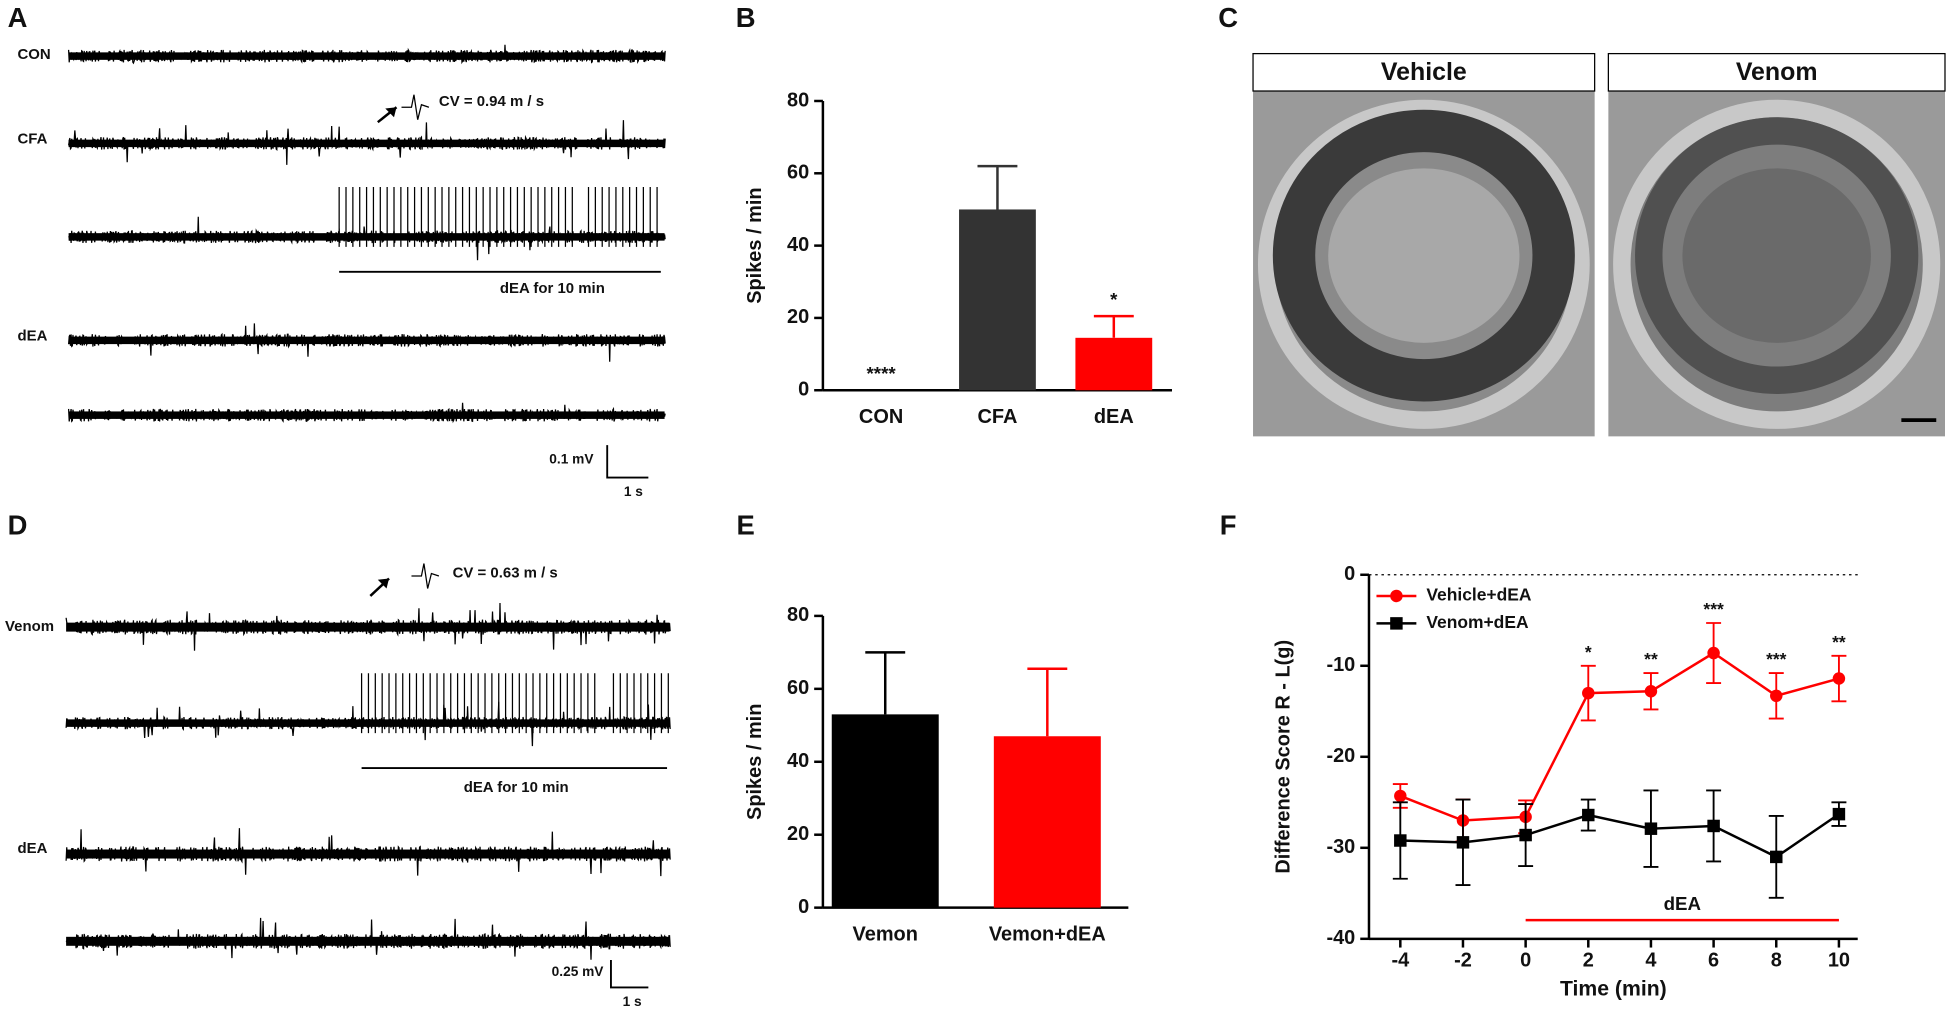 Image resolution: width=1955 pixels, height=1013 pixels. I want to click on y-tick-label: -20, so click(1340, 756).